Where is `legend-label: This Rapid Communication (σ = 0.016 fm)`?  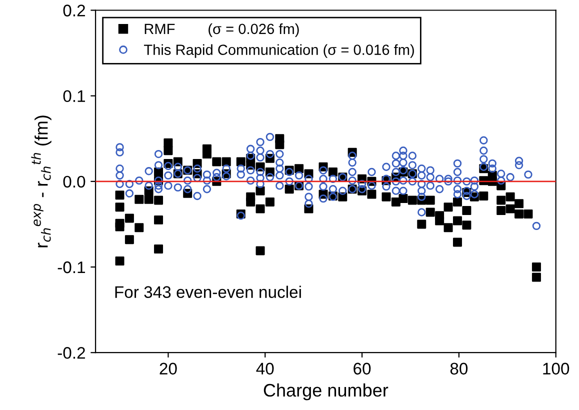
legend-label: This Rapid Communication (σ = 0.016 fm) is located at coordinates (279, 51).